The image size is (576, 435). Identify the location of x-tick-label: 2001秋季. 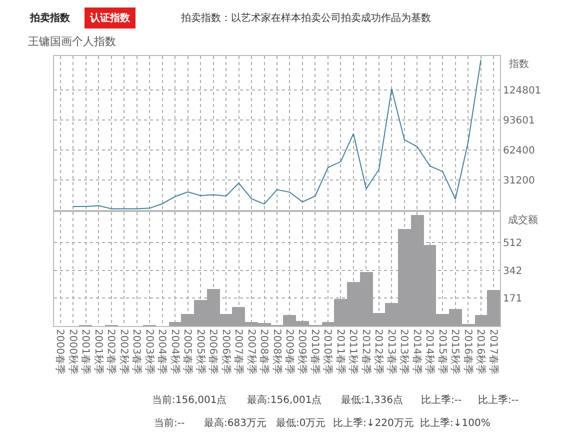
(98, 351).